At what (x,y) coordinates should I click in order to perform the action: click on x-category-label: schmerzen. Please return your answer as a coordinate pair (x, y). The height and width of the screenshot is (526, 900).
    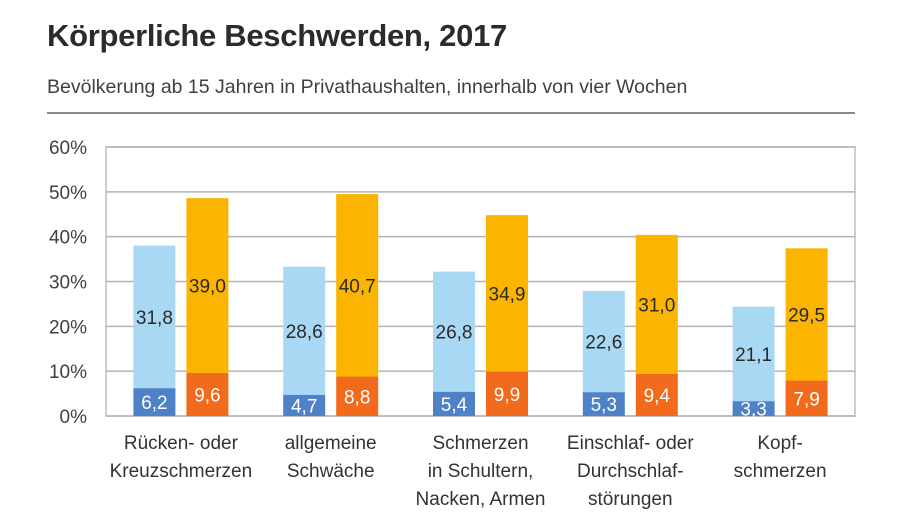
    Looking at the image, I should click on (780, 471).